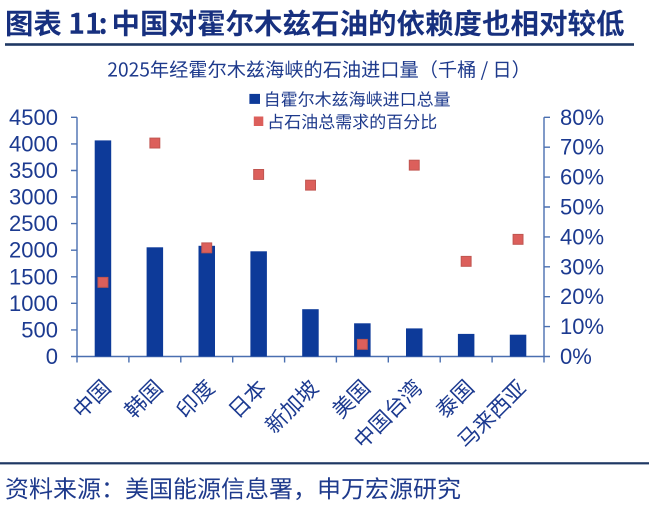 The image size is (649, 515). I want to click on svg-text: 2000, so click(33, 250).